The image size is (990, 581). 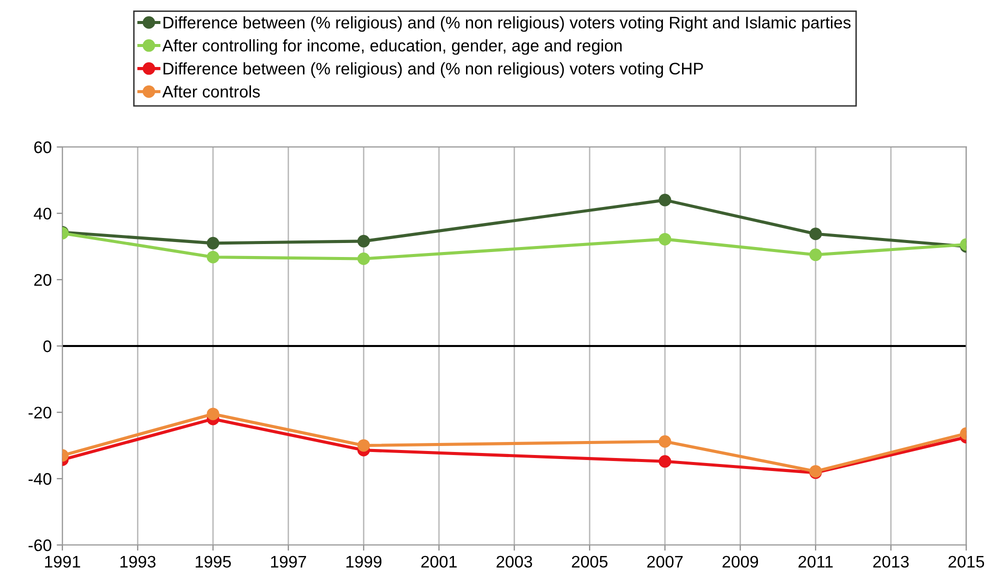 What do you see at coordinates (43, 280) in the screenshot?
I see `y-tick-label: 20` at bounding box center [43, 280].